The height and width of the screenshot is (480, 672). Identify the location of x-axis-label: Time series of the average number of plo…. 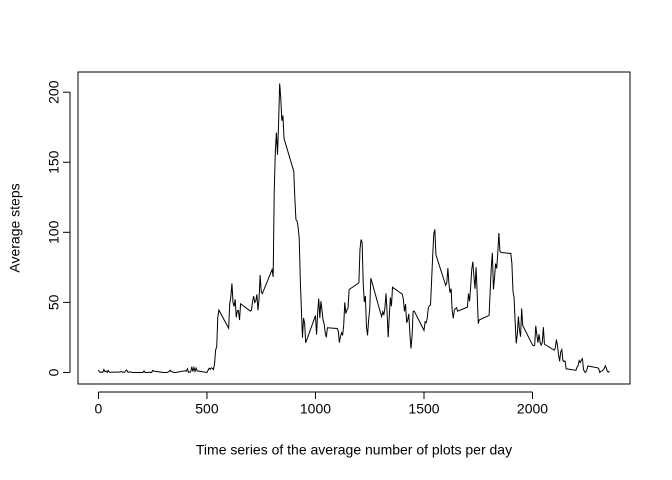
(354, 450).